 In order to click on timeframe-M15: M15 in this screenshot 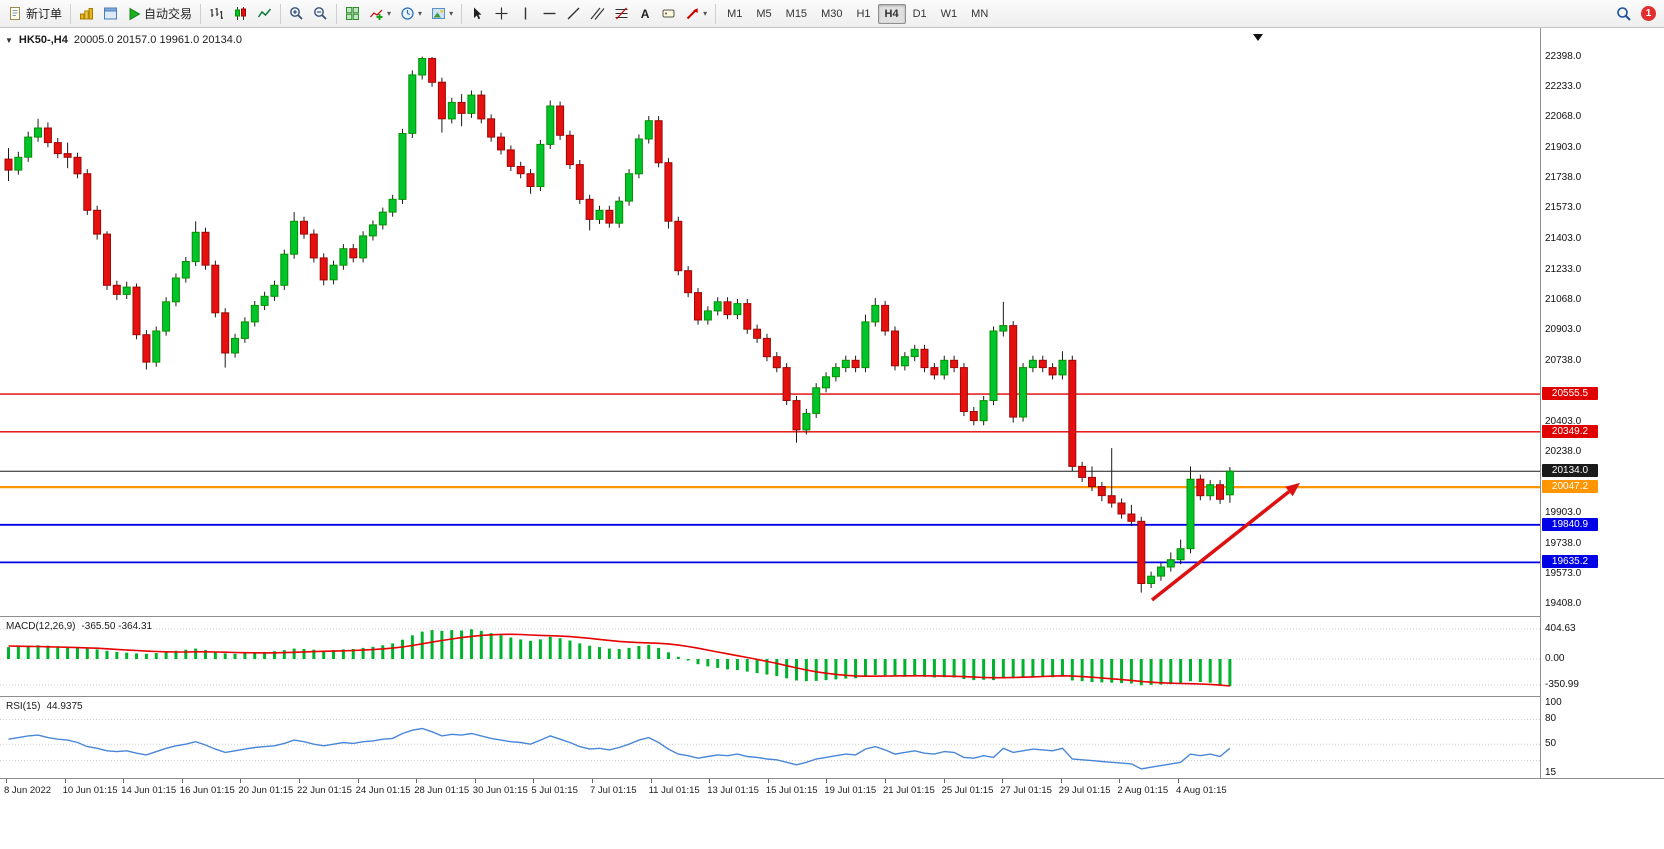, I will do `click(796, 14)`.